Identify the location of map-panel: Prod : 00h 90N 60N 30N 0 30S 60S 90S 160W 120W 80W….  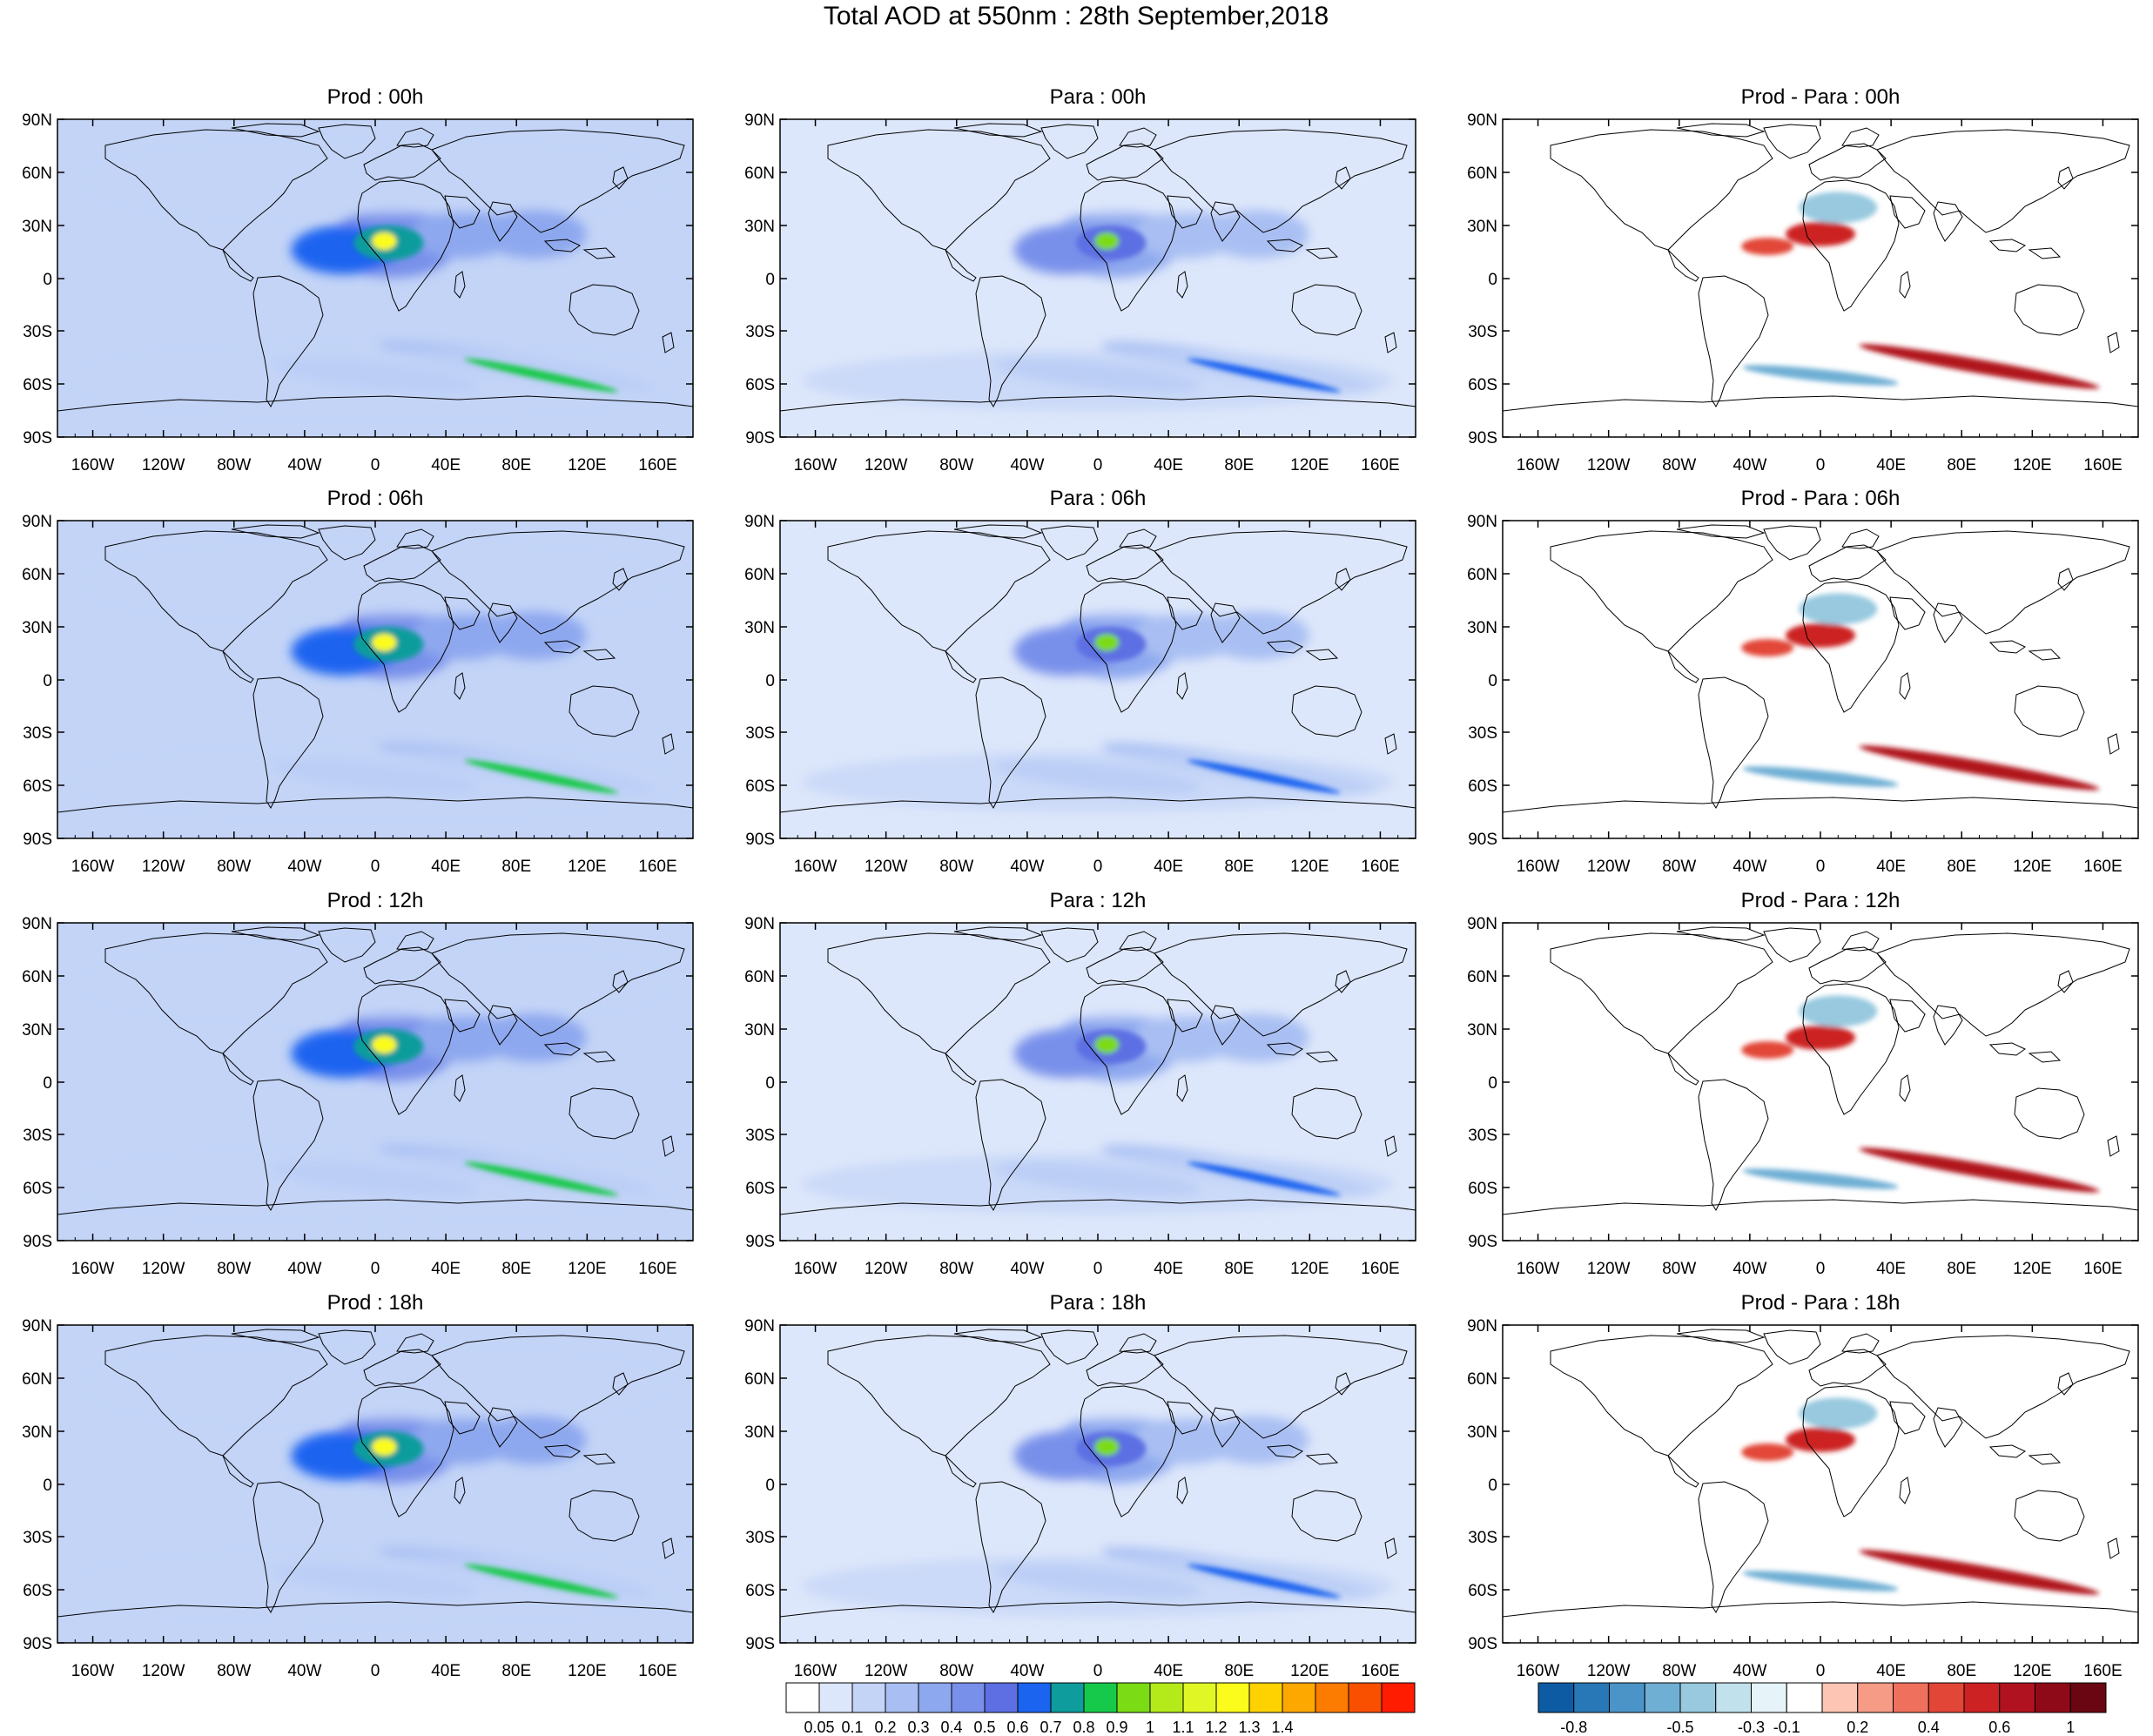
(358, 279).